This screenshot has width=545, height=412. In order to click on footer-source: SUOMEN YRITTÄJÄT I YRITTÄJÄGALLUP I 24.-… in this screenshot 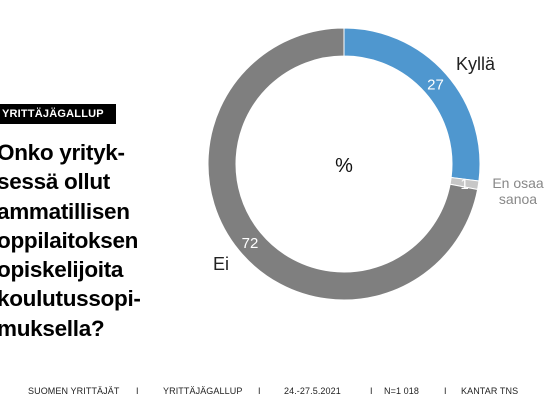, I will do `click(272, 392)`.